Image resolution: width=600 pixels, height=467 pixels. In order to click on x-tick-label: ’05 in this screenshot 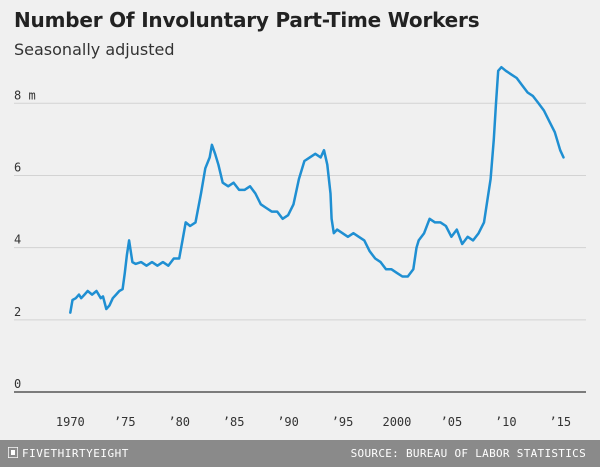, I will do `click(452, 422)`.